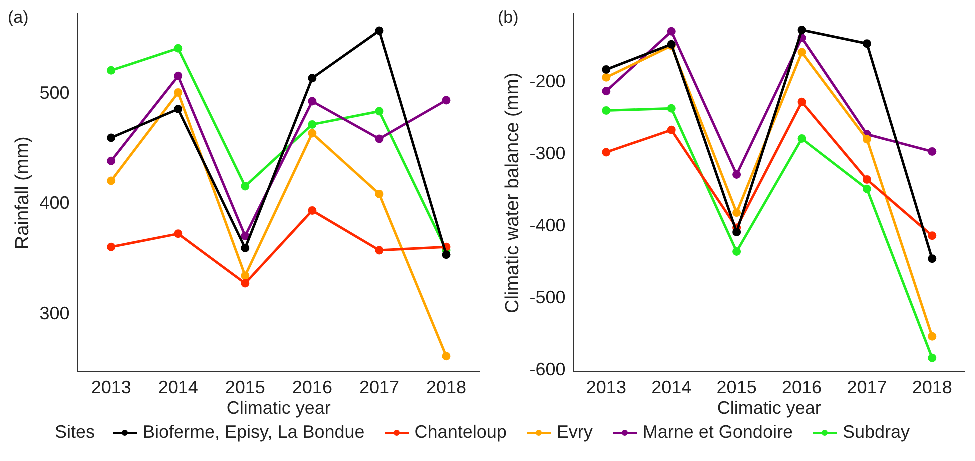 Image resolution: width=975 pixels, height=461 pixels. I want to click on y-tick-label: -500, so click(548, 297).